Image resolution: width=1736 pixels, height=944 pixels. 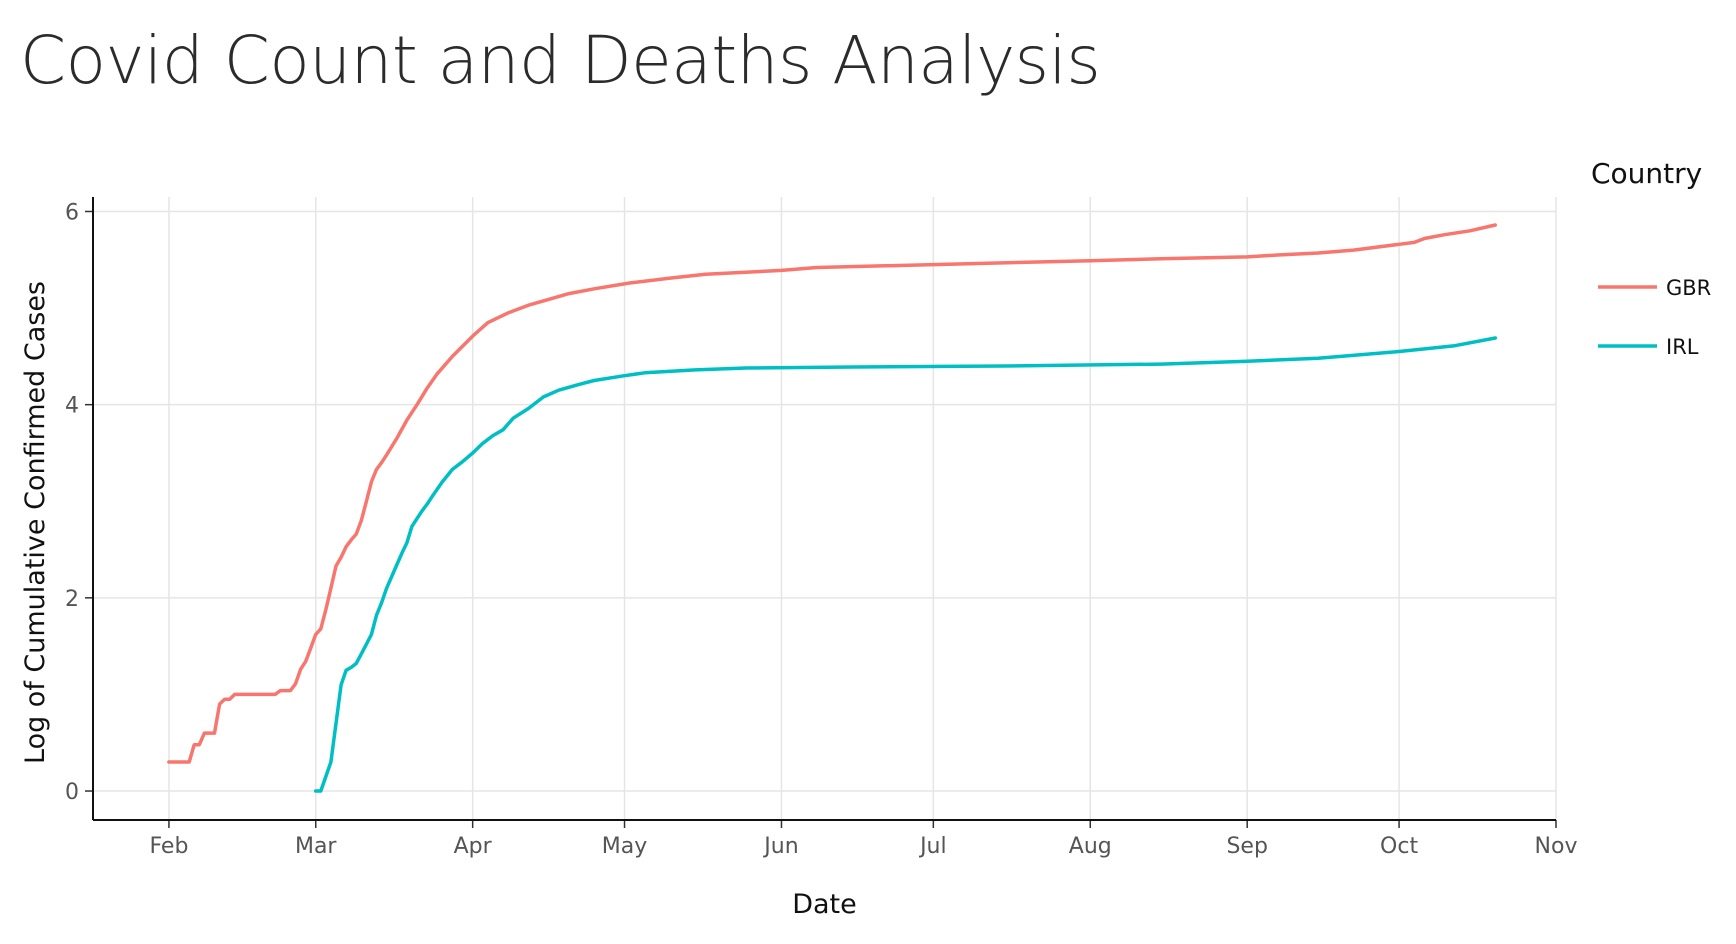 I want to click on y-tick-label: 2, so click(x=72, y=599).